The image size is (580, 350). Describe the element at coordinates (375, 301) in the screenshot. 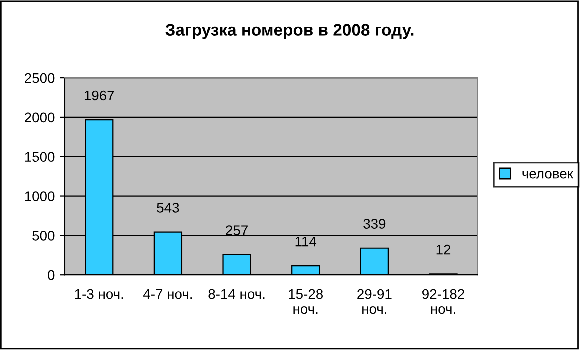

I see `x-tick-label: 29-91 ноч.` at that location.